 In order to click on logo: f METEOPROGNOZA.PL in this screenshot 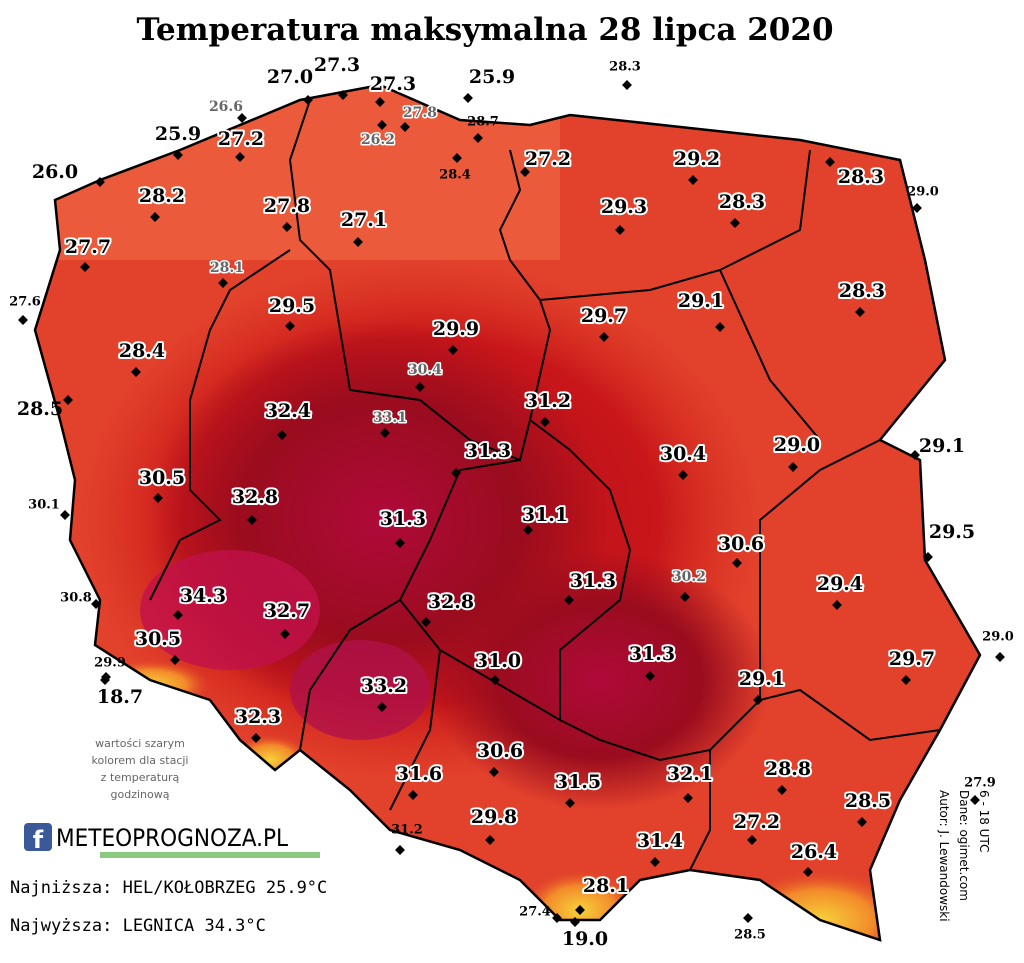, I will do `click(172, 840)`.